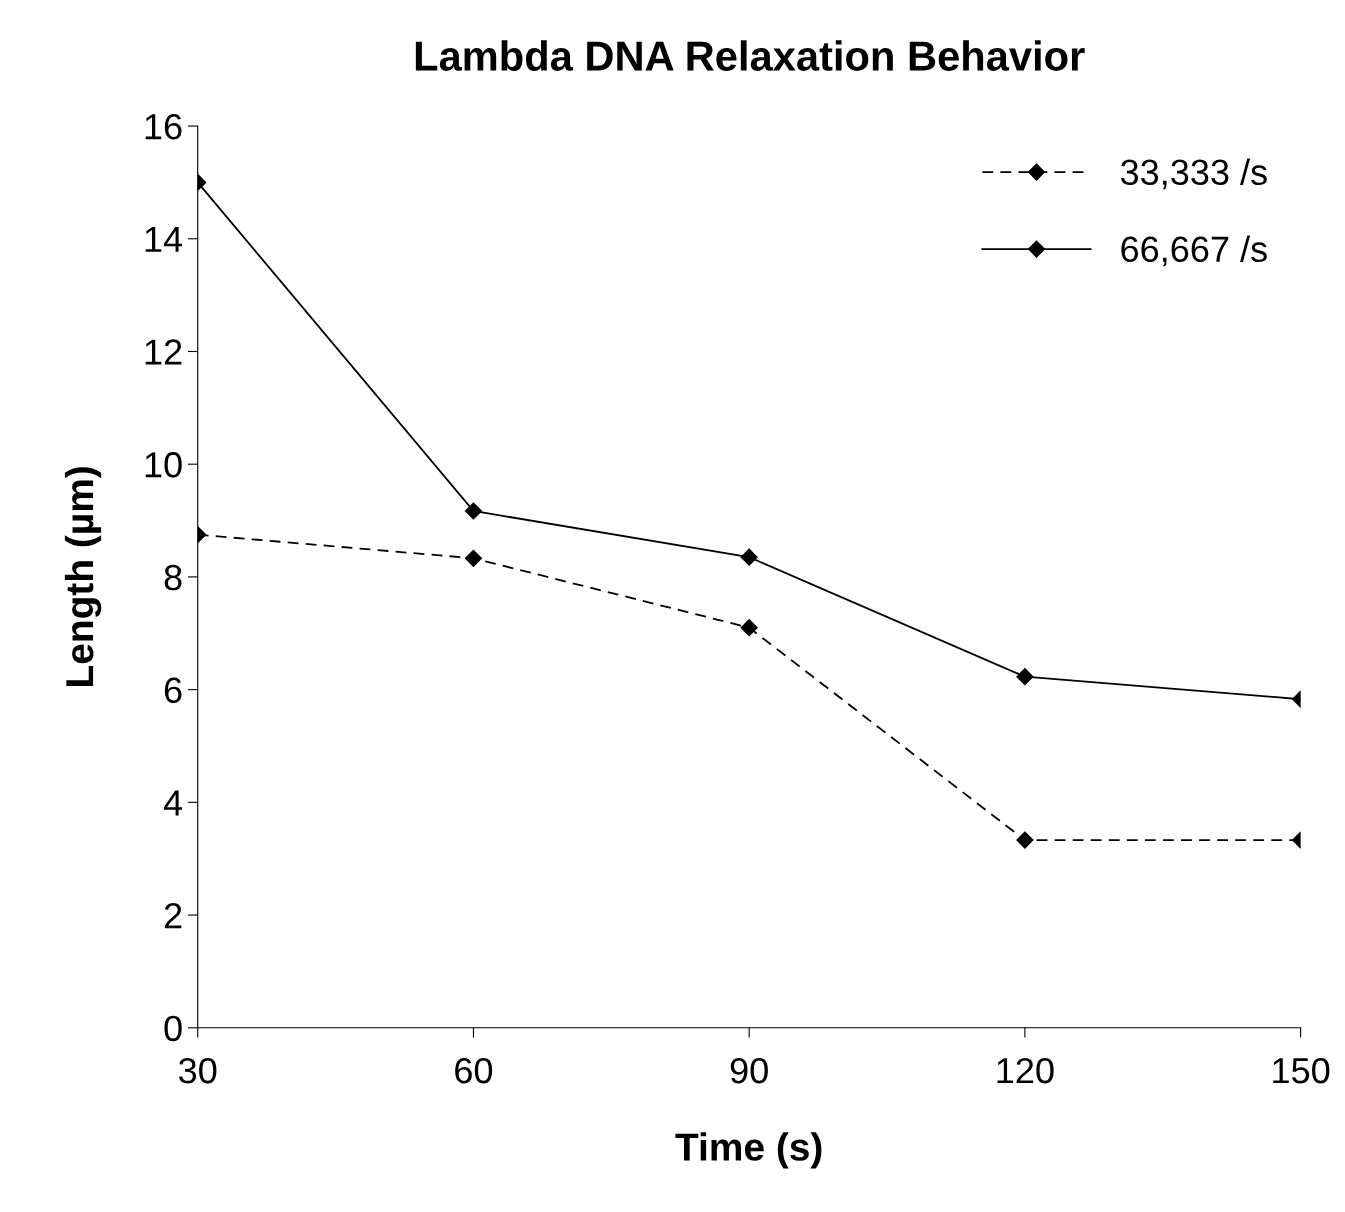 The height and width of the screenshot is (1212, 1345). What do you see at coordinates (173, 915) in the screenshot?
I see `y-tick-label: 2` at bounding box center [173, 915].